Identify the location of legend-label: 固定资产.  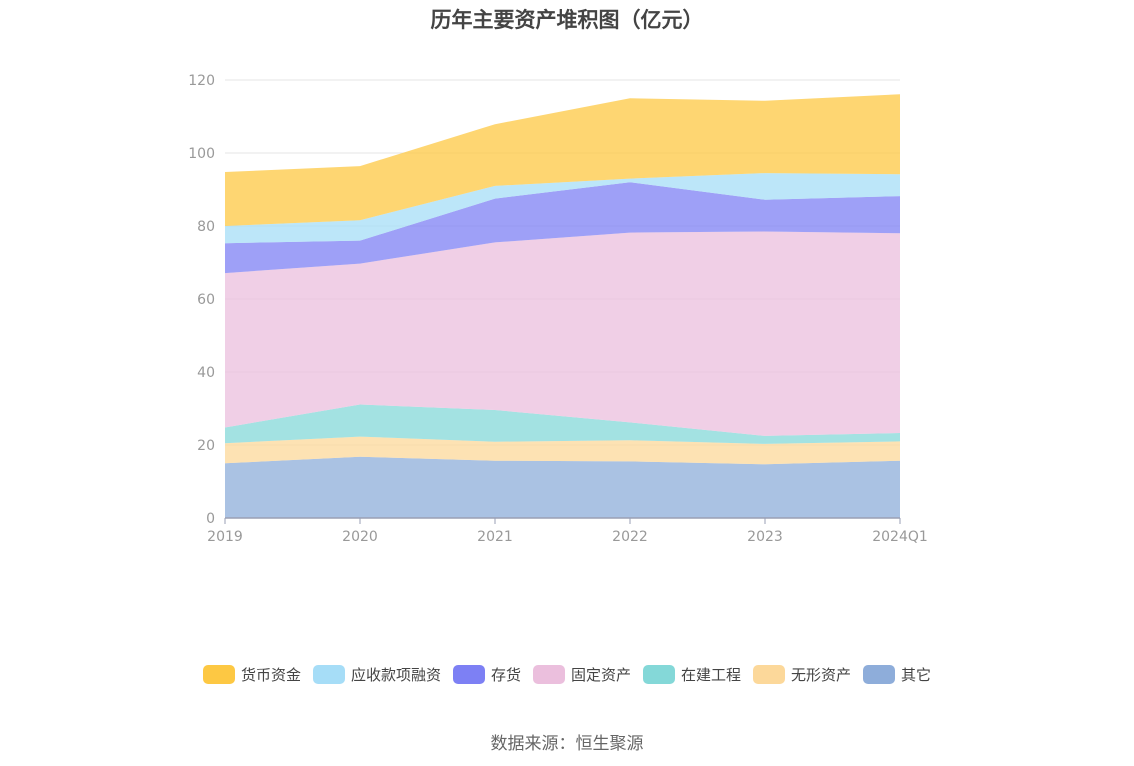
(600, 675).